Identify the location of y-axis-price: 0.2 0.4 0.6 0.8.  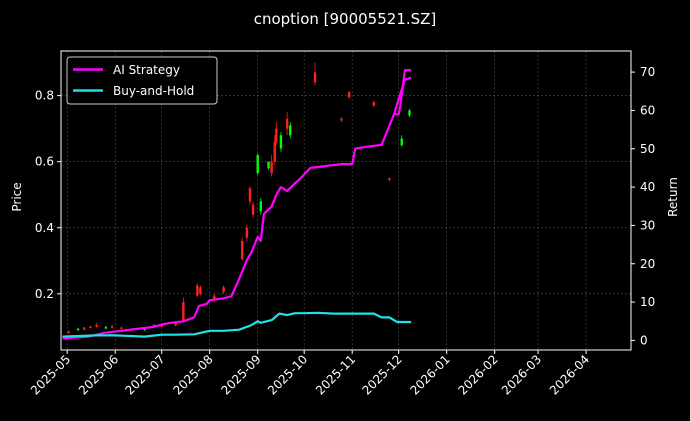
(48, 195).